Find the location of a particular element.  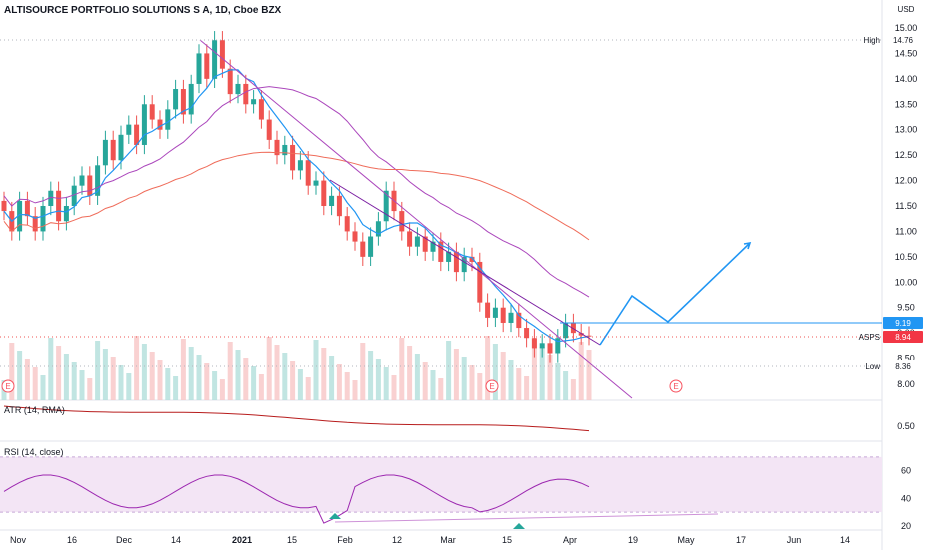

high-tag-text: High is located at coordinates (872, 40).